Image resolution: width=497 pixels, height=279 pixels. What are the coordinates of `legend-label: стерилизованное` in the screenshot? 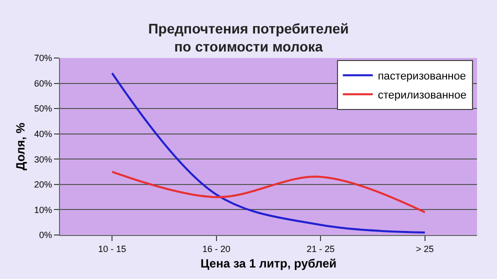 It's located at (422, 96).